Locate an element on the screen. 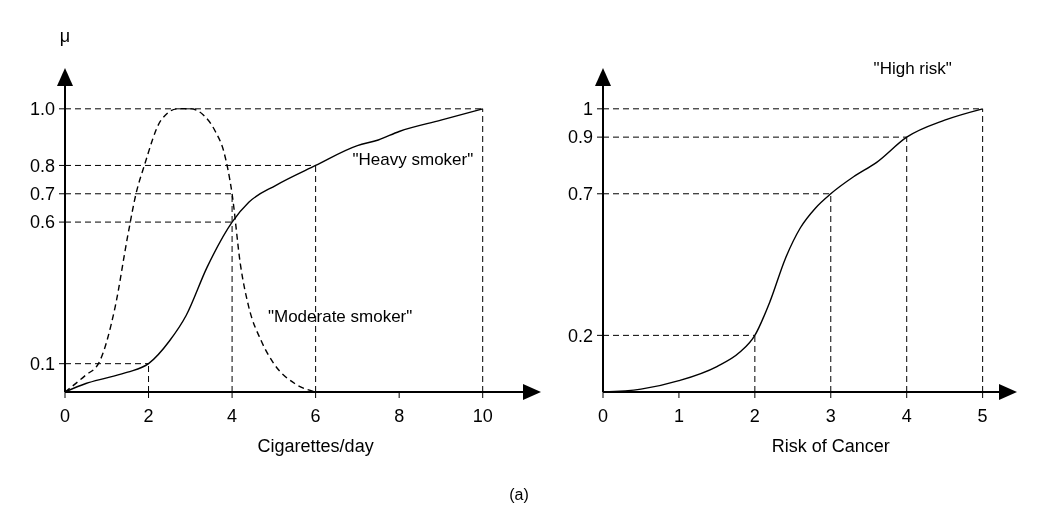 This screenshot has height=518, width=1038. x-axis-title: Cigarettes/day is located at coordinates (315, 446).